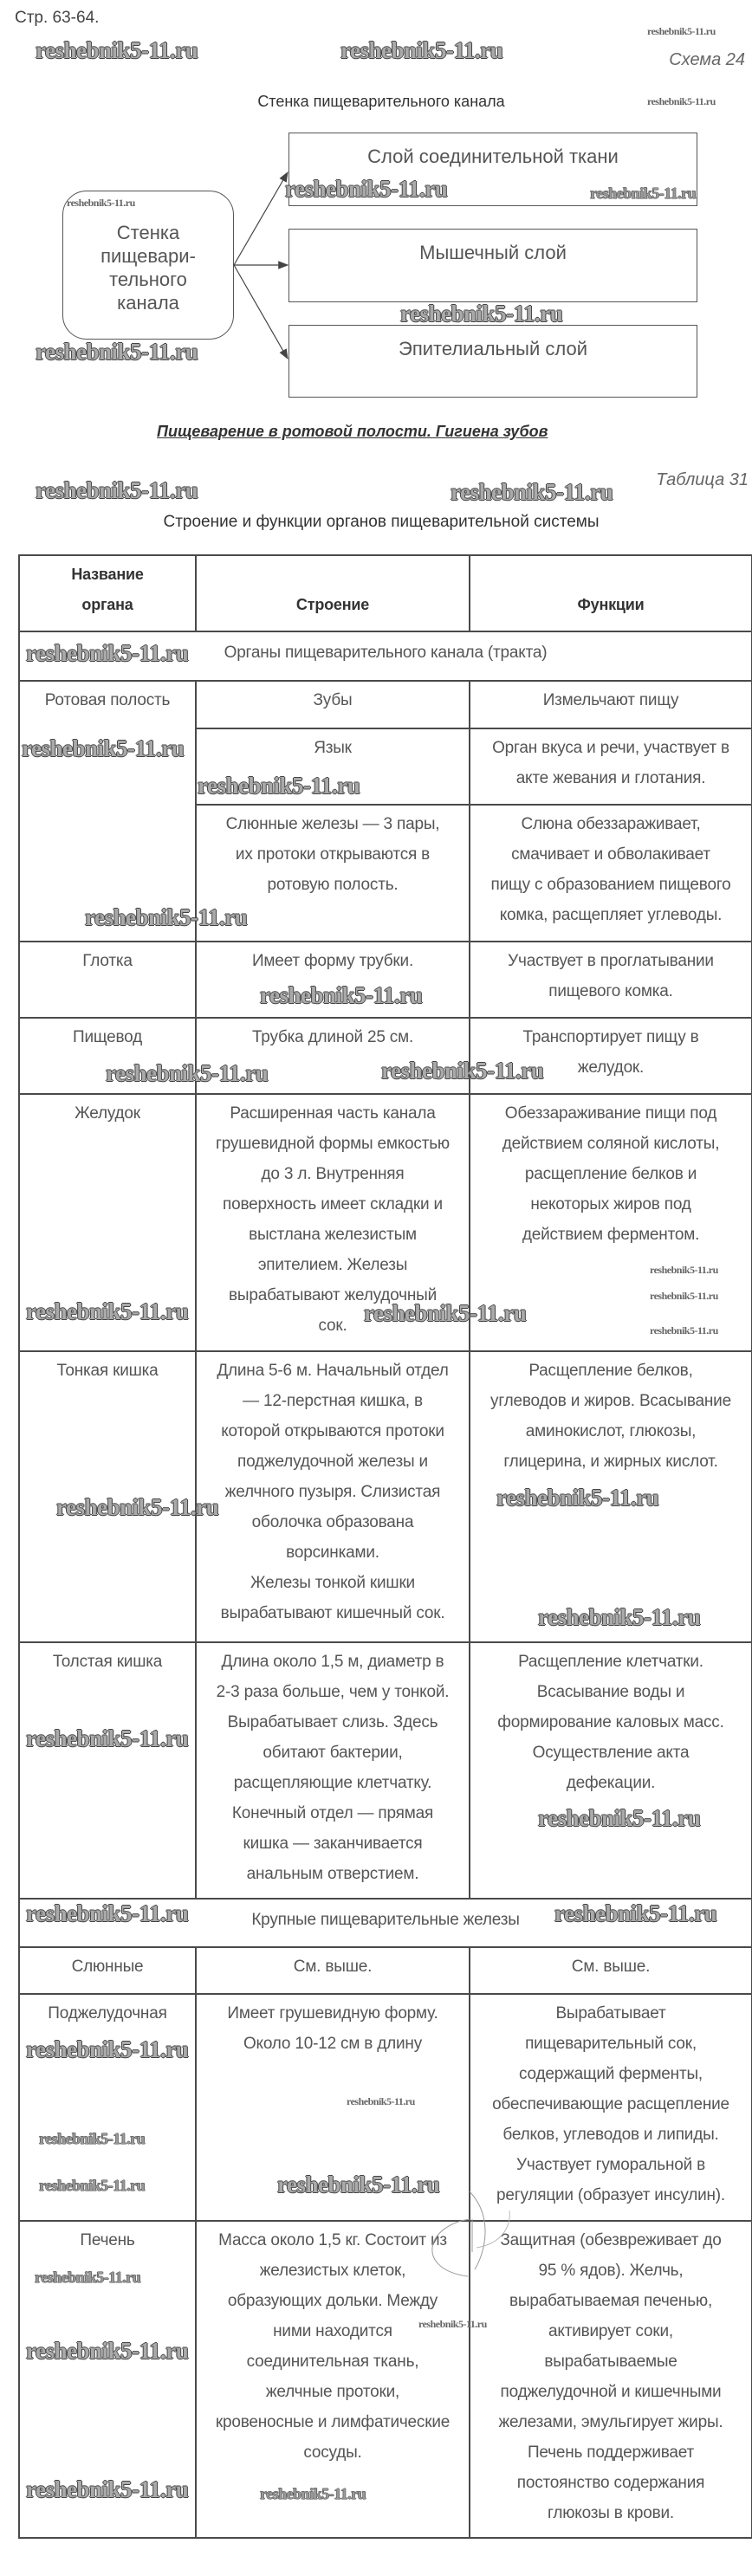 Image resolution: width=752 pixels, height=2576 pixels. What do you see at coordinates (610, 854) in the screenshot?
I see `cell-text-line: смачивает и обволакивает` at bounding box center [610, 854].